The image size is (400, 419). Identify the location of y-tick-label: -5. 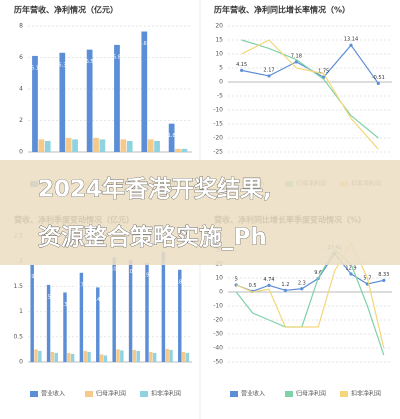
(220, 96).